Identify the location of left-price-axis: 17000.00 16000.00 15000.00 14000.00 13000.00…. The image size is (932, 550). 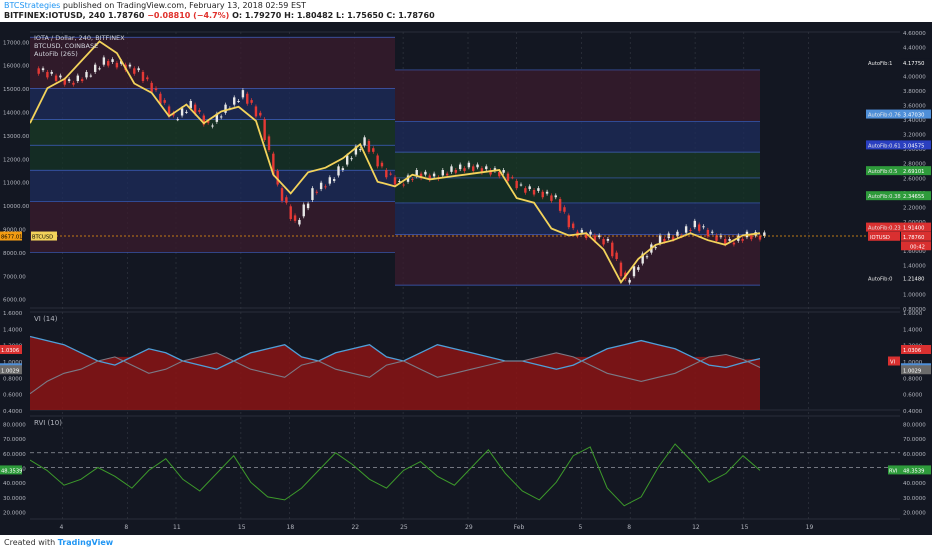
(15, 278).